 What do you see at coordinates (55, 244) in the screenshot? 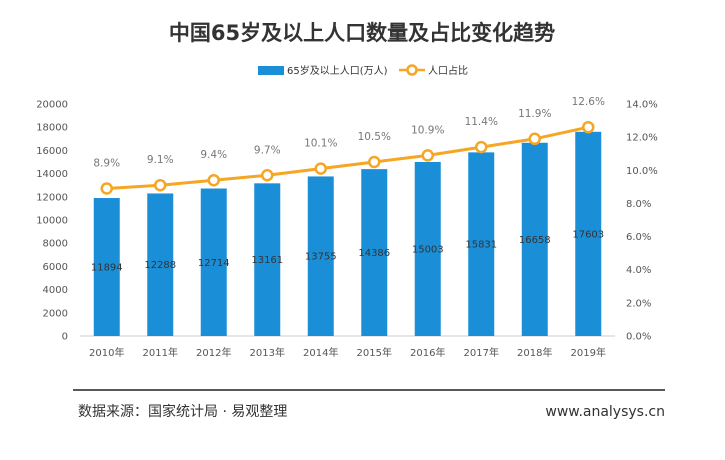
I see `y-left-tick-label: 8000` at bounding box center [55, 244].